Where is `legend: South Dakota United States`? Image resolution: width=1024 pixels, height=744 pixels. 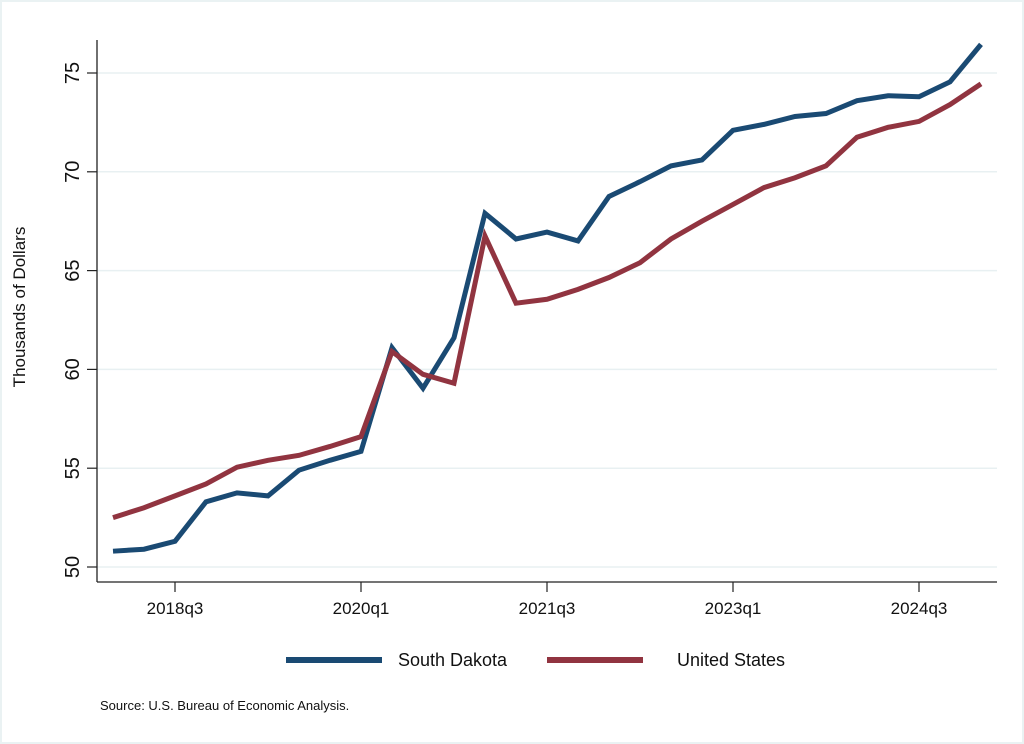 legend: South Dakota United States is located at coordinates (535, 660).